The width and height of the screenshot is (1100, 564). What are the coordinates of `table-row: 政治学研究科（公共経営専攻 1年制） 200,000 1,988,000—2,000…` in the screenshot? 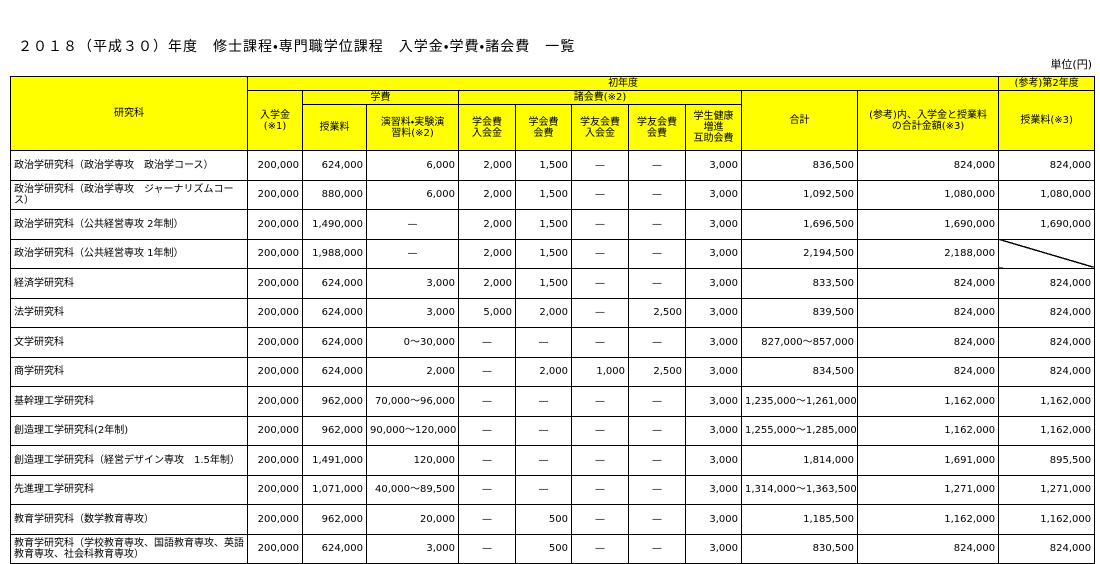 It's located at (553, 253).